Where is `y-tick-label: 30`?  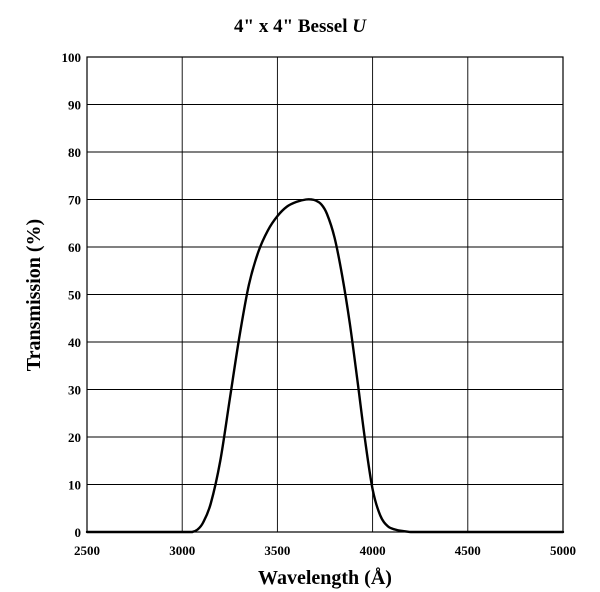 y-tick-label: 30 is located at coordinates (74, 390).